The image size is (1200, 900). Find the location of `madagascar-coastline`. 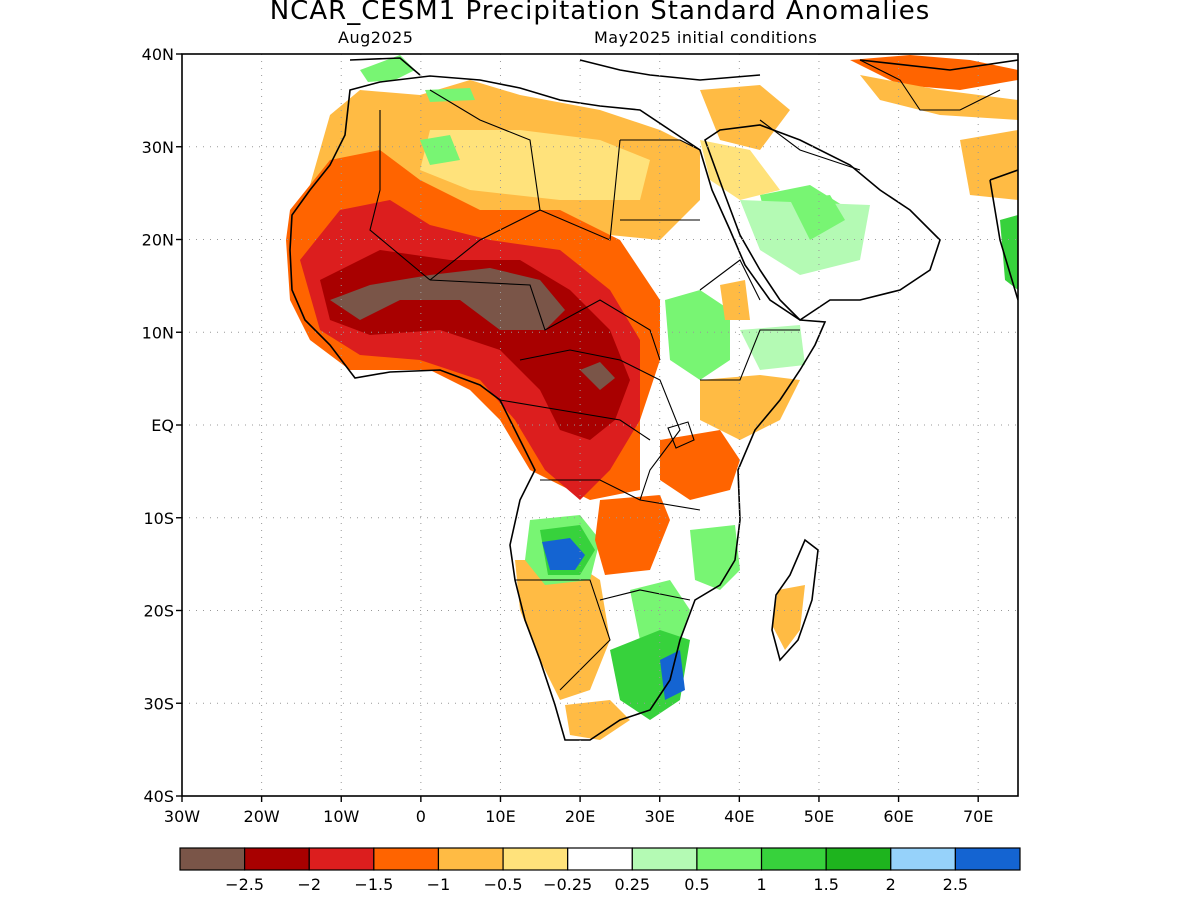

madagascar-coastline is located at coordinates (795, 600).